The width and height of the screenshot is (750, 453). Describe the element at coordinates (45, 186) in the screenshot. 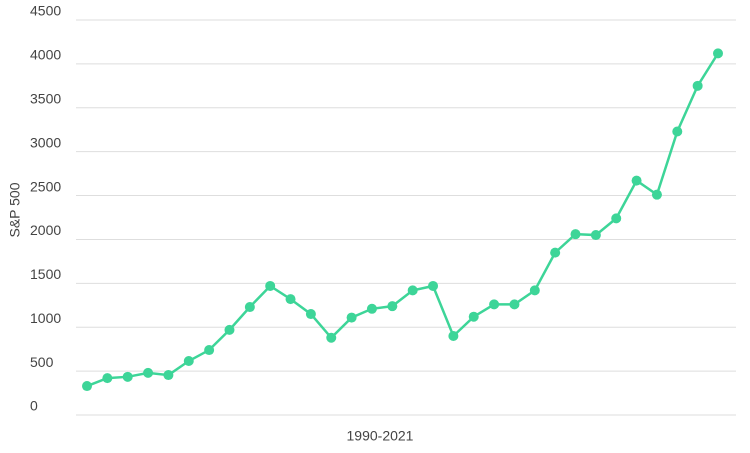

I see `y-tick-label: 2500` at that location.